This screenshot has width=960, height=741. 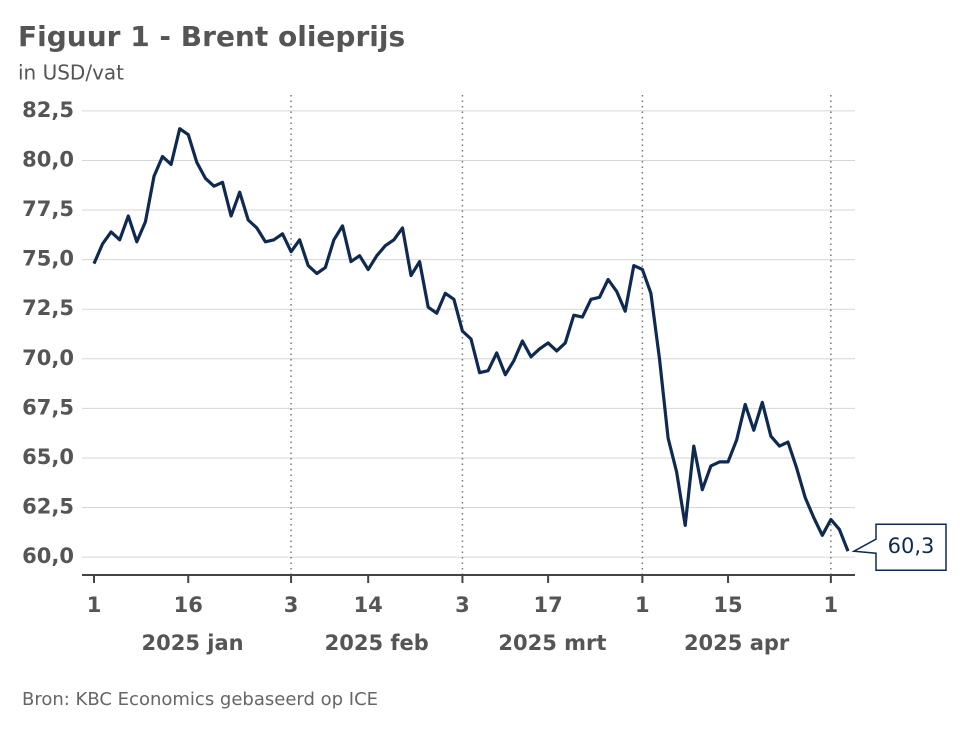 What do you see at coordinates (48, 159) in the screenshot?
I see `y-tick-label: 80,0` at bounding box center [48, 159].